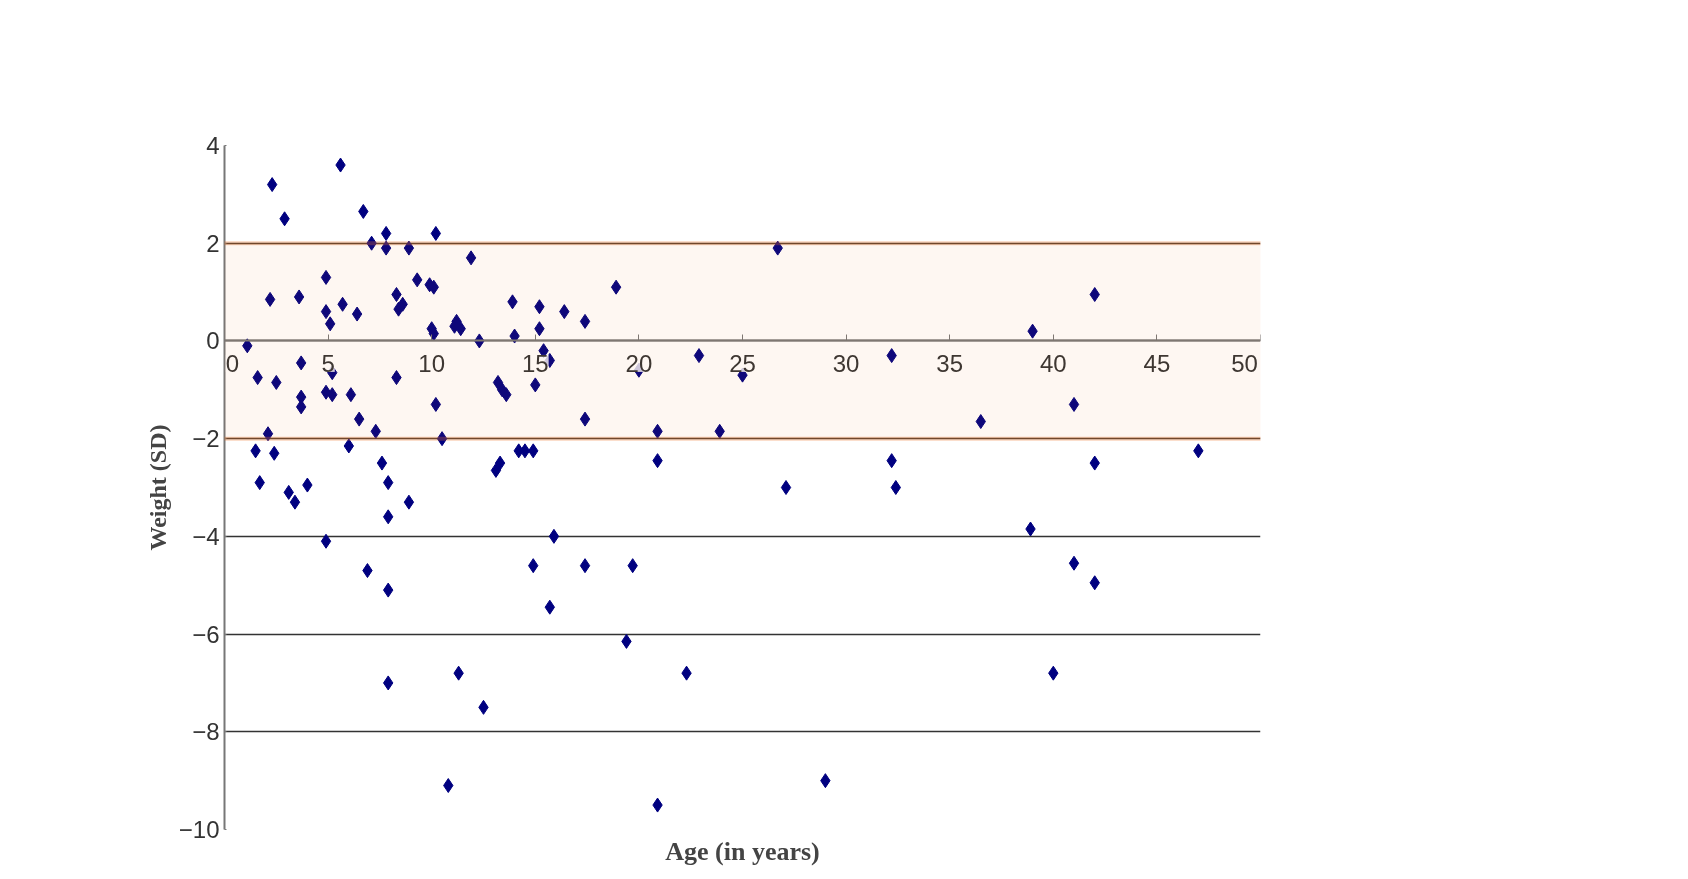 This screenshot has height=879, width=1688. Describe the element at coordinates (742, 363) in the screenshot. I see `x-tick-label: 25` at that location.